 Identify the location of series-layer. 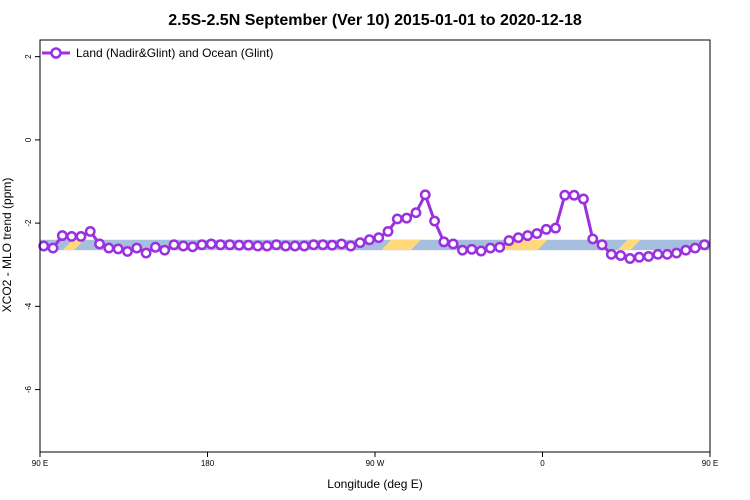
(374, 226).